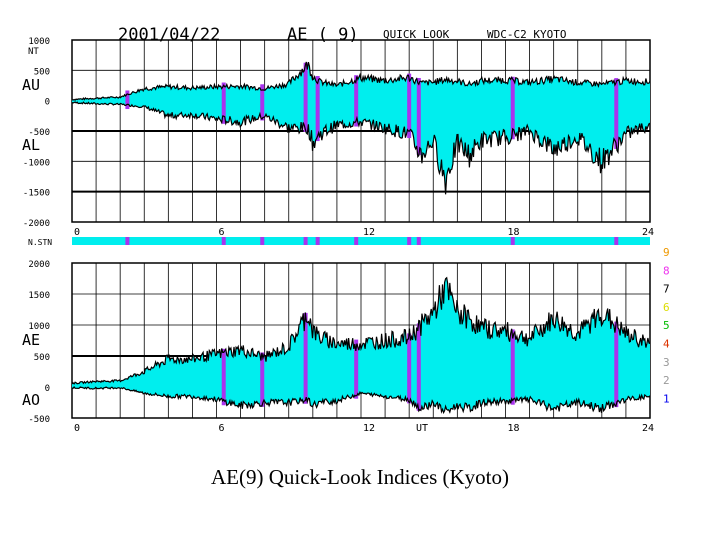 The width and height of the screenshot is (720, 540). Describe the element at coordinates (526, 34) in the screenshot. I see `center-label: WDC-C2 KYOTO` at that location.